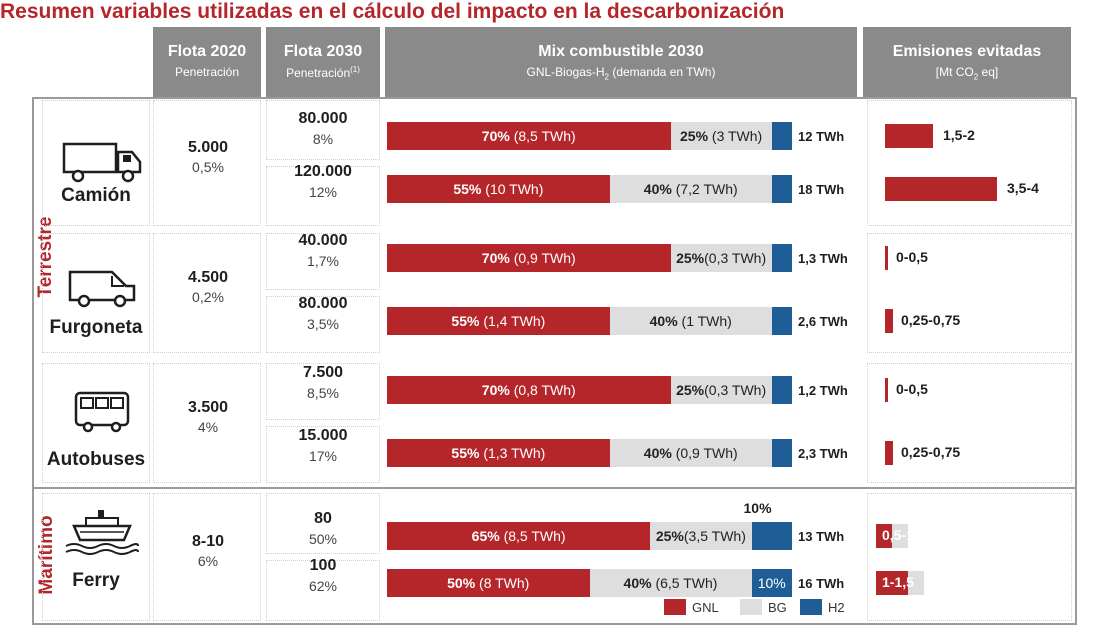 This screenshot has height=632, width=1117. What do you see at coordinates (512, 453) in the screenshot?
I see `bar-segment-gnl-twh: (1,3 TWh)` at bounding box center [512, 453].